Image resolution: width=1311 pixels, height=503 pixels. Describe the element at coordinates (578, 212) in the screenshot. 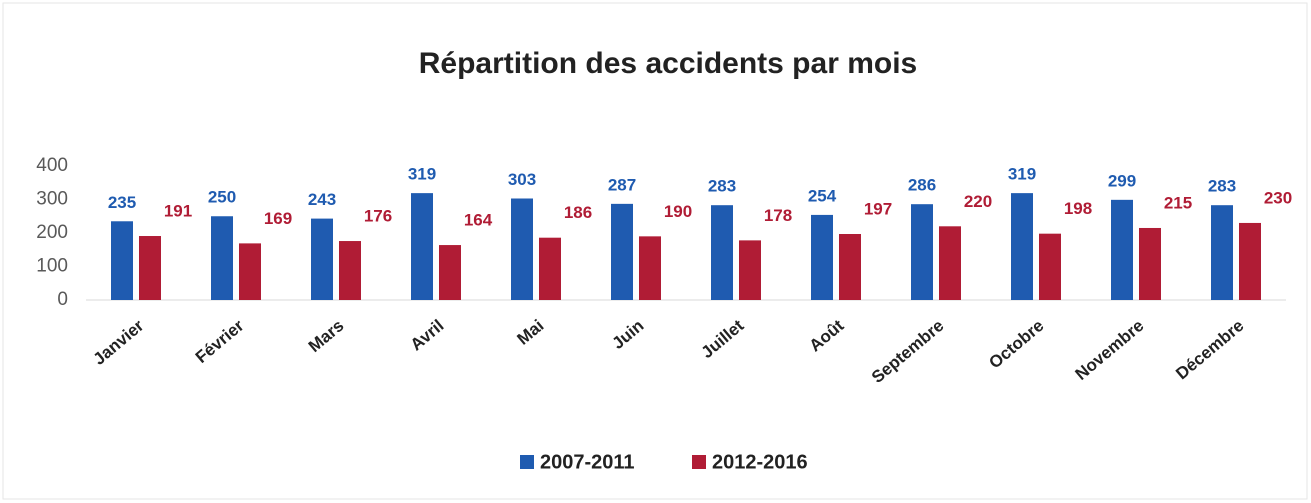

I see `data-label: 186` at that location.